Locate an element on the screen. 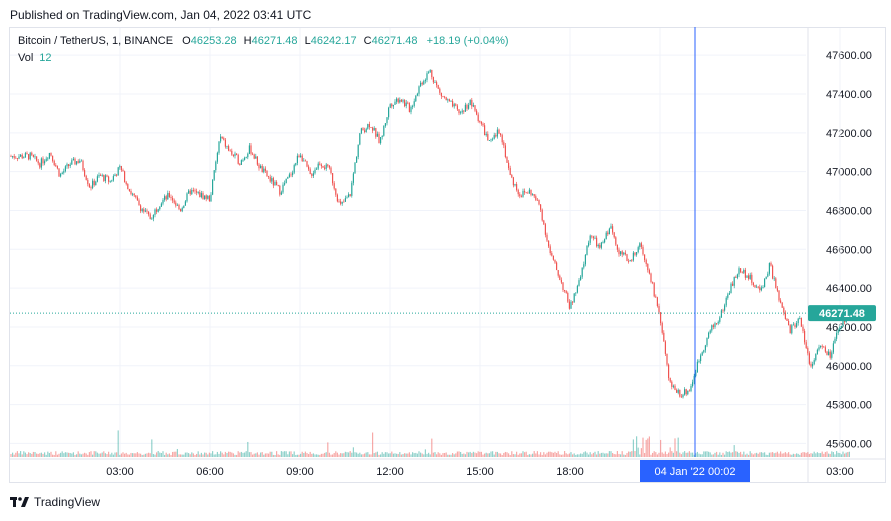 The image size is (891, 521). tradingview-logo: TradingView is located at coordinates (55, 502).